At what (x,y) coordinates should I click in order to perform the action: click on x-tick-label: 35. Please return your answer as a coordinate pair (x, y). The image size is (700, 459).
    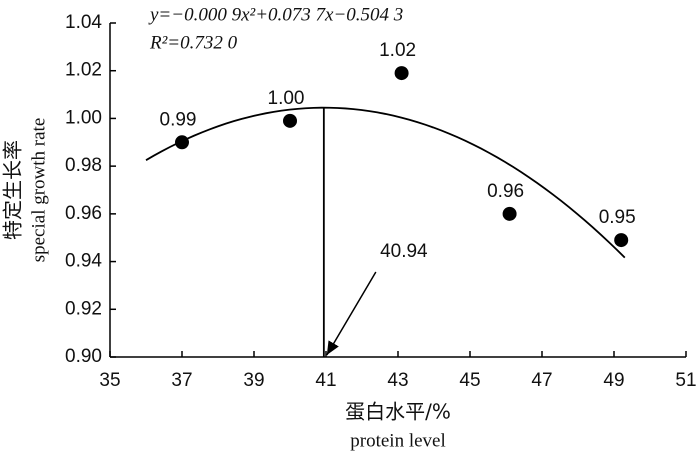
    Looking at the image, I should click on (109, 380).